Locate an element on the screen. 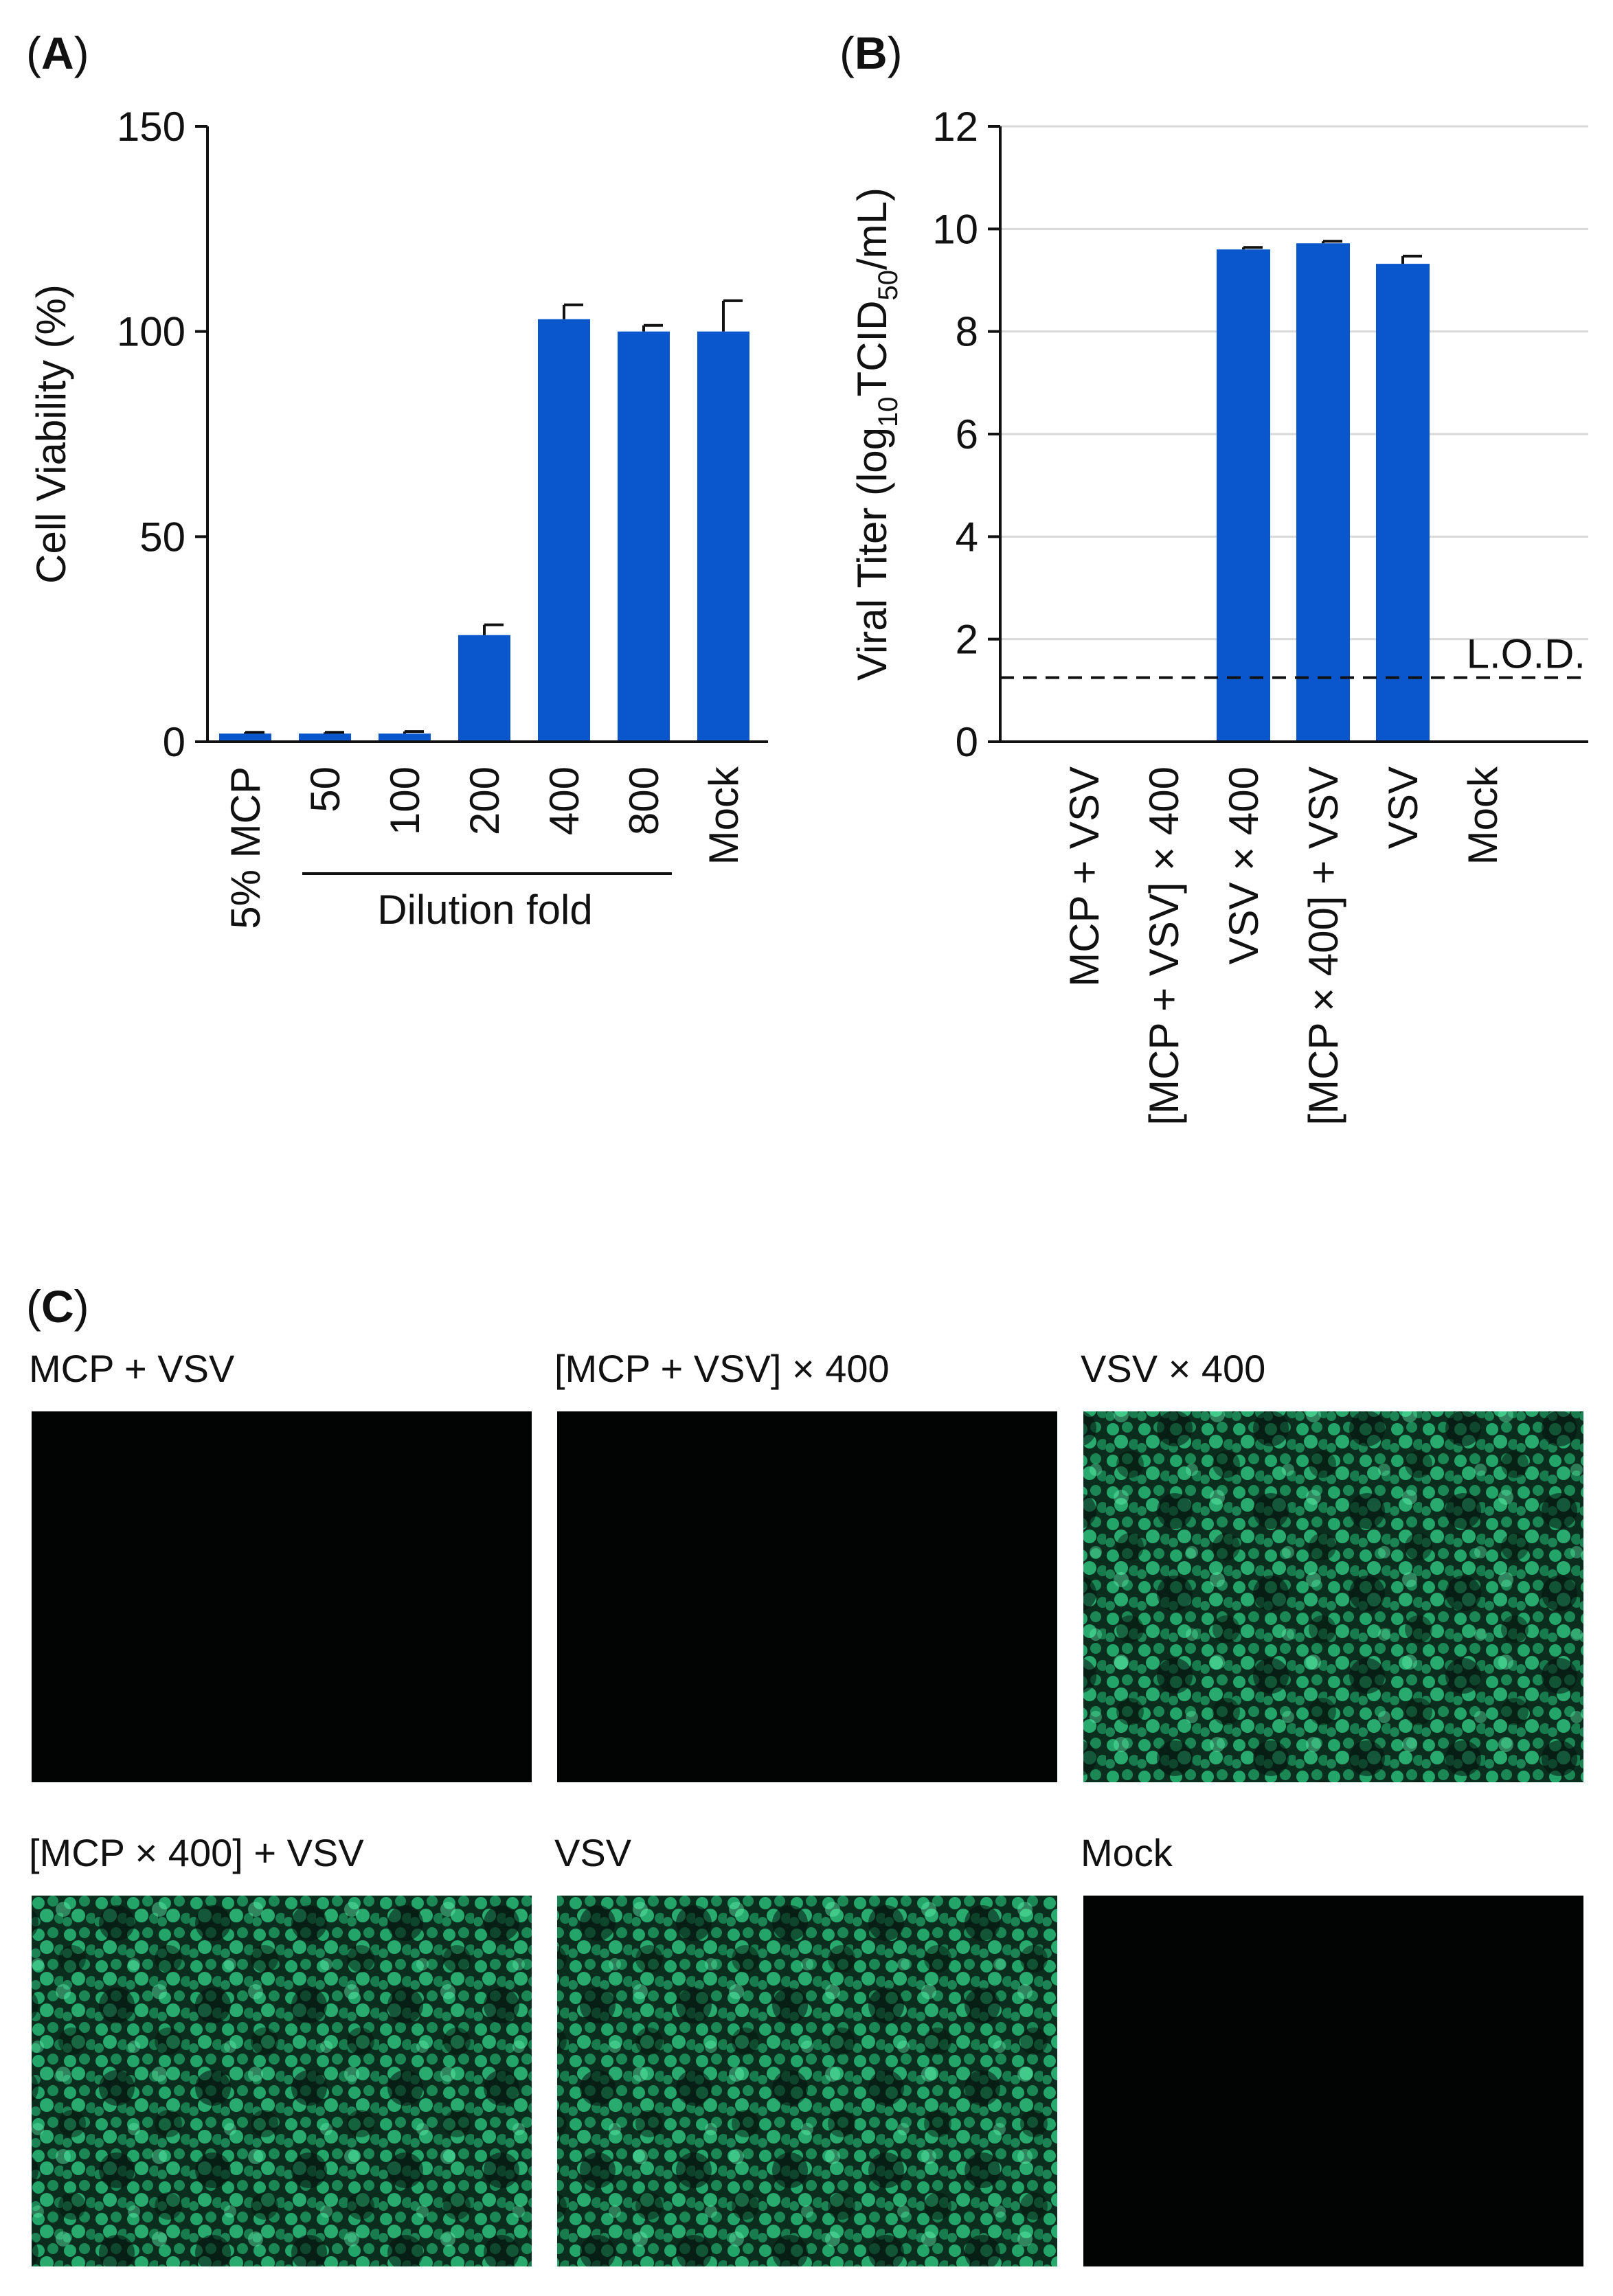  micrograph-caption: [MCP + VSV] × 400 is located at coordinates (722, 1368).